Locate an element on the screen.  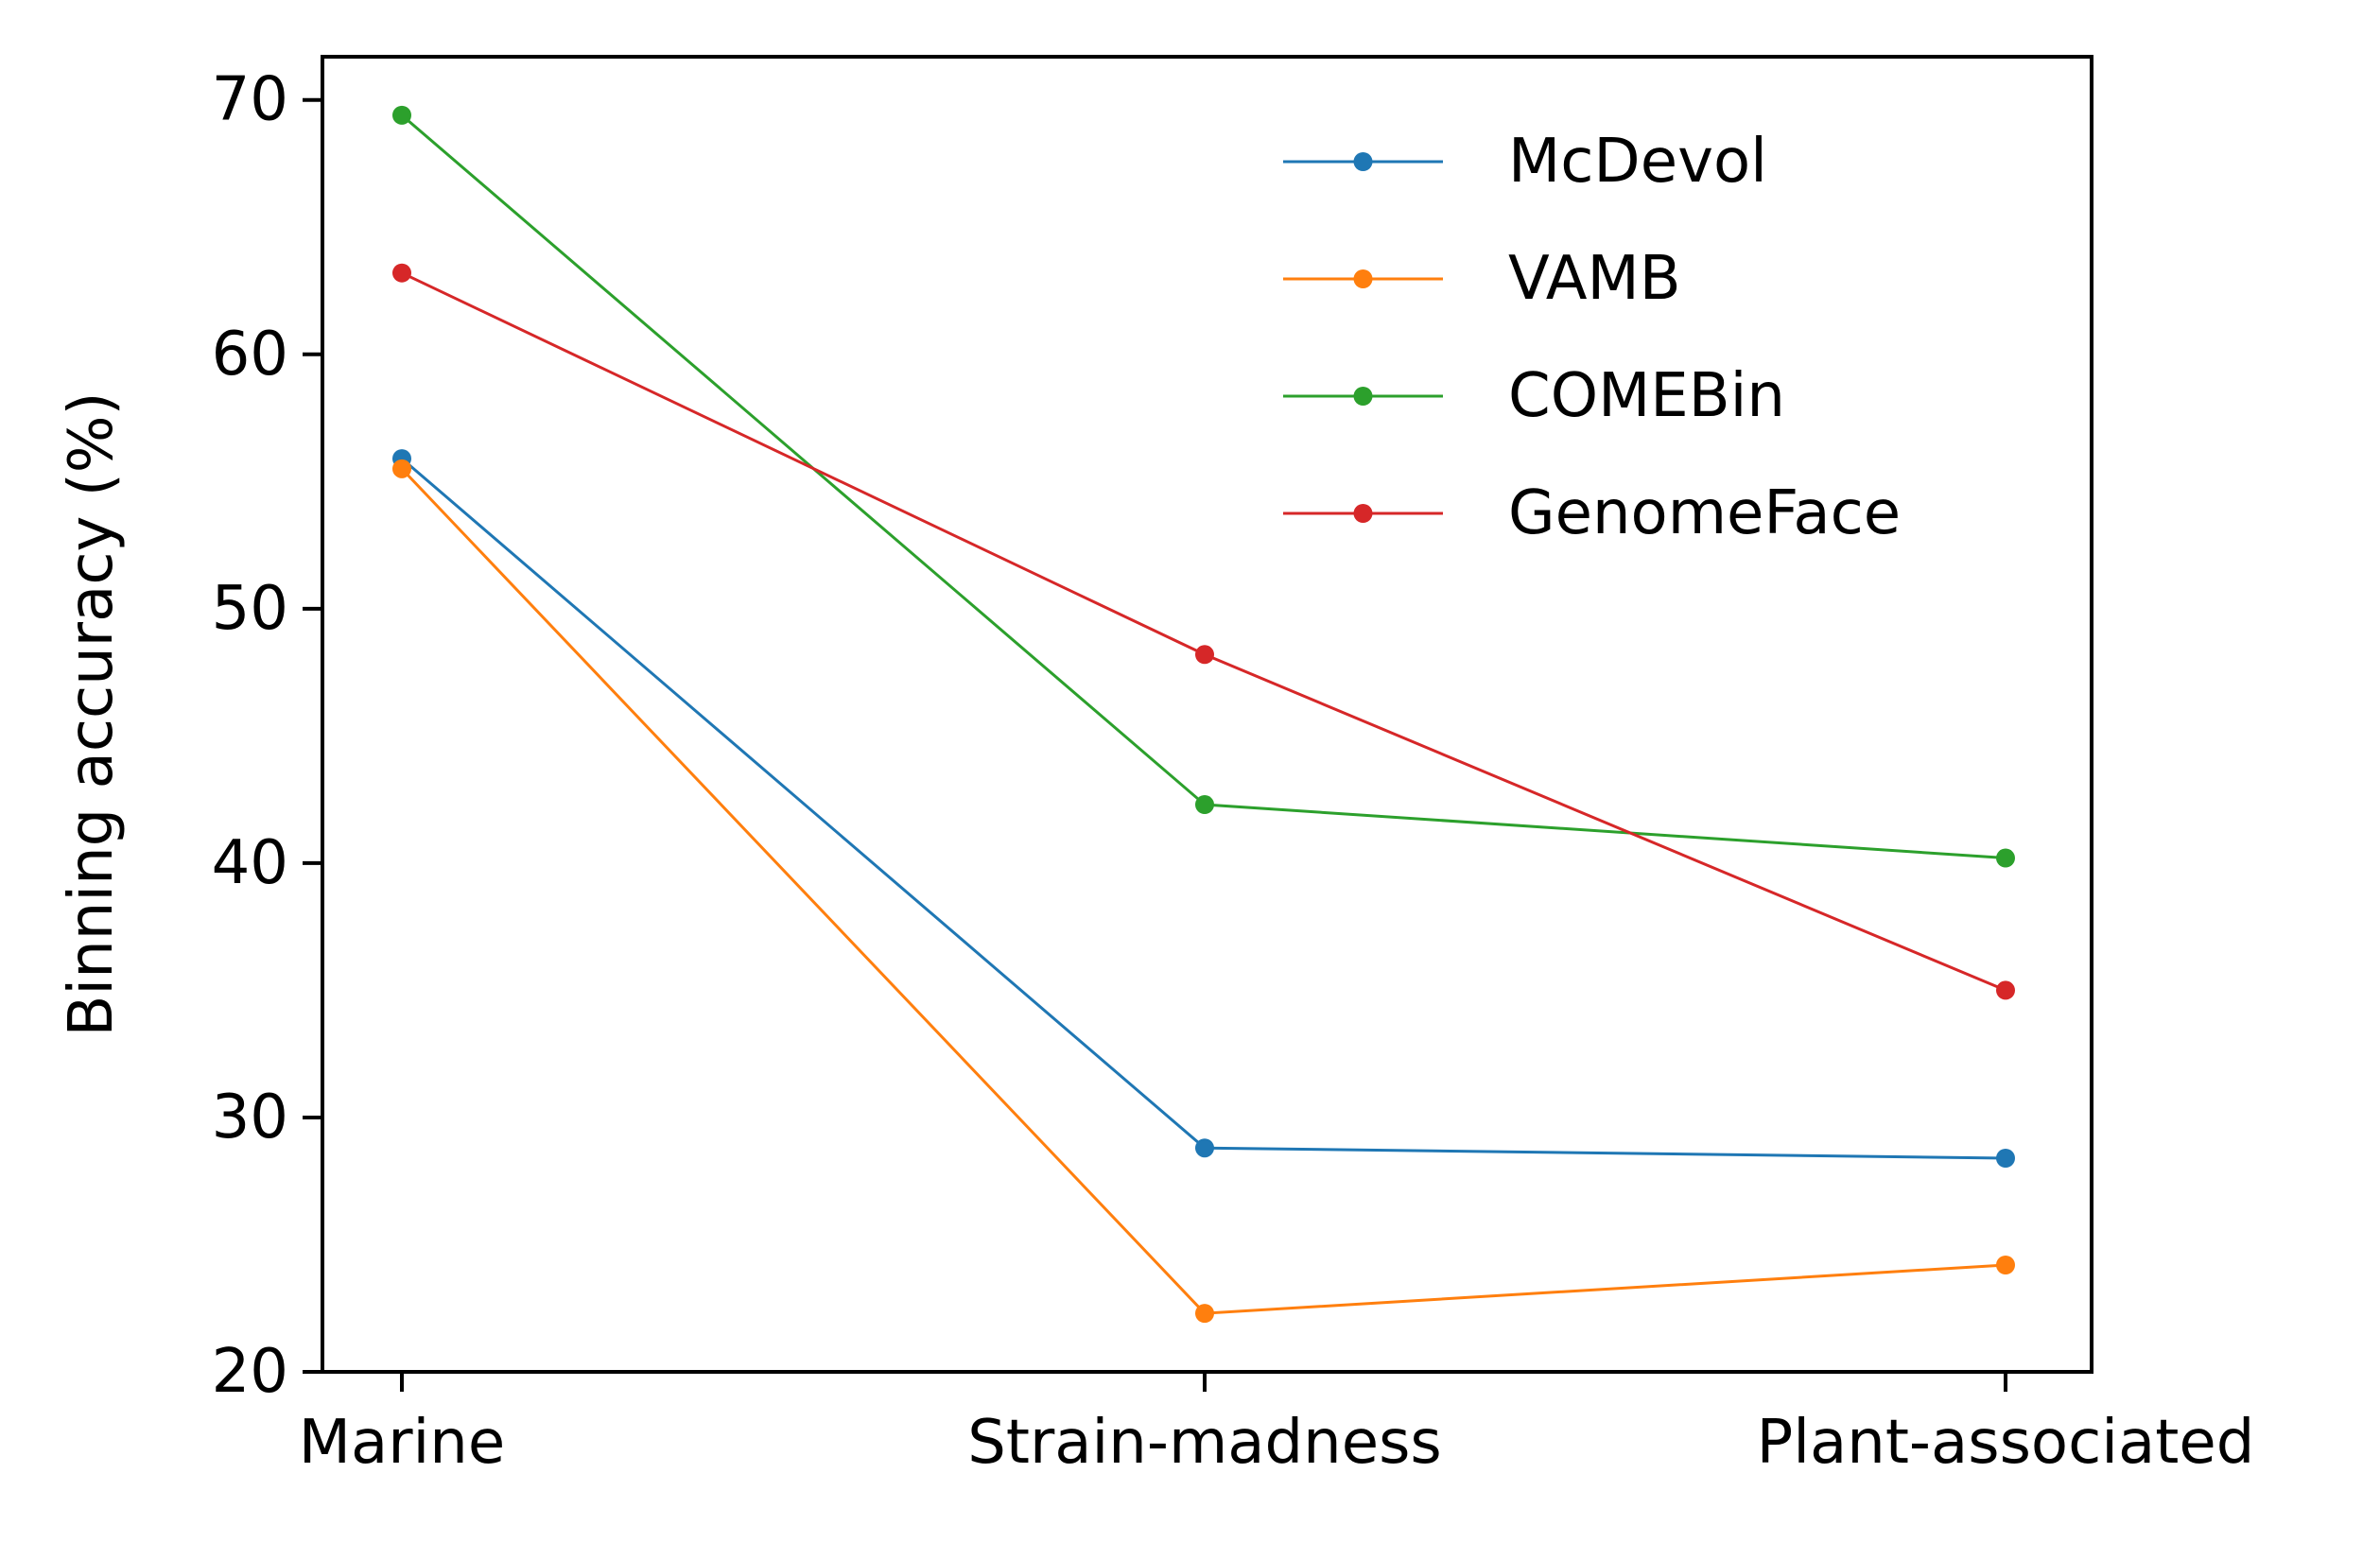
y-tick-label-50: 50 is located at coordinates (250, 609).